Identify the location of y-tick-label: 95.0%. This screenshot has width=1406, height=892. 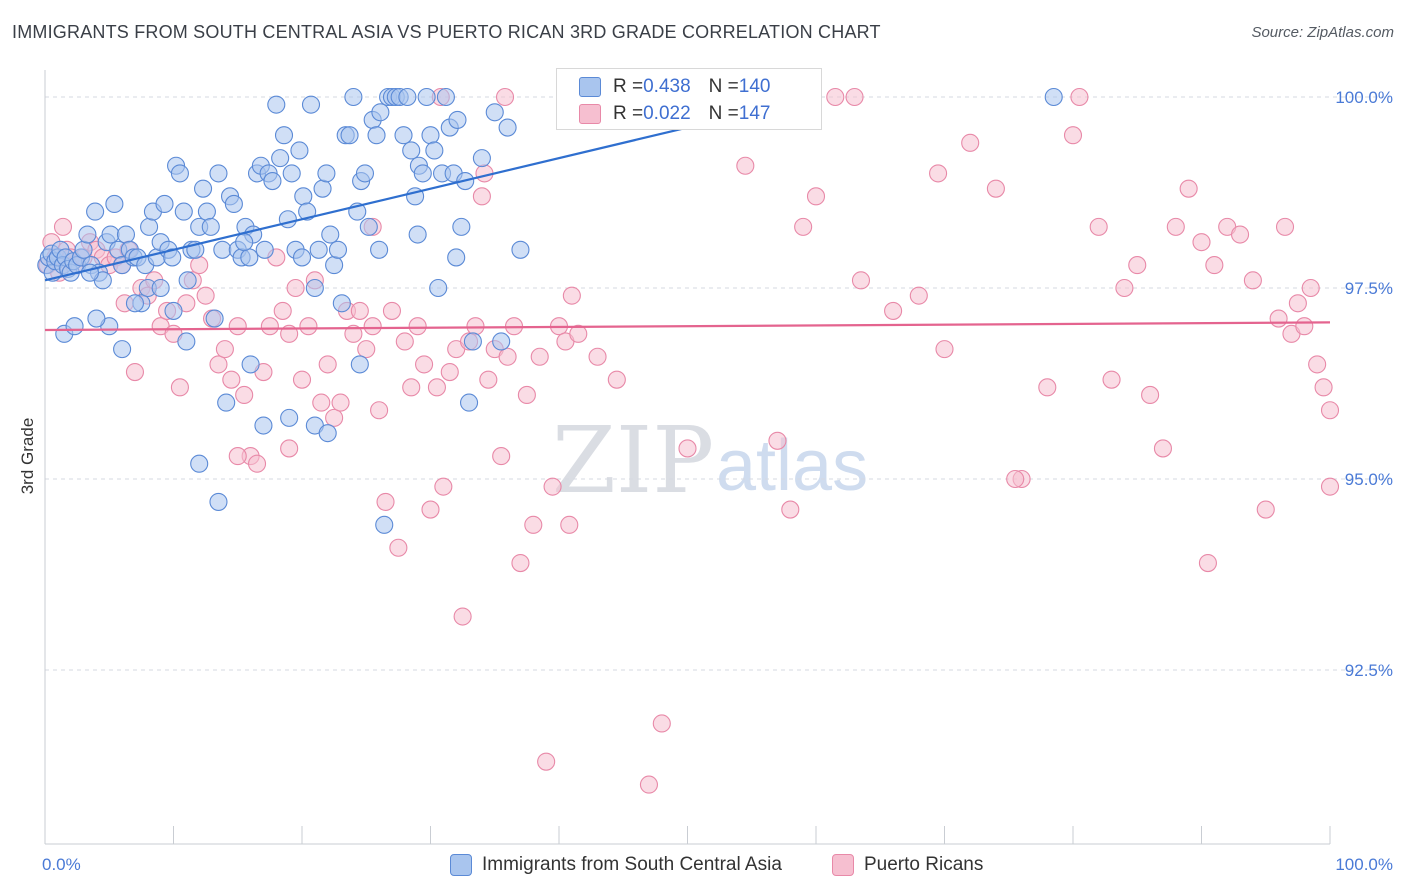
(1369, 479).